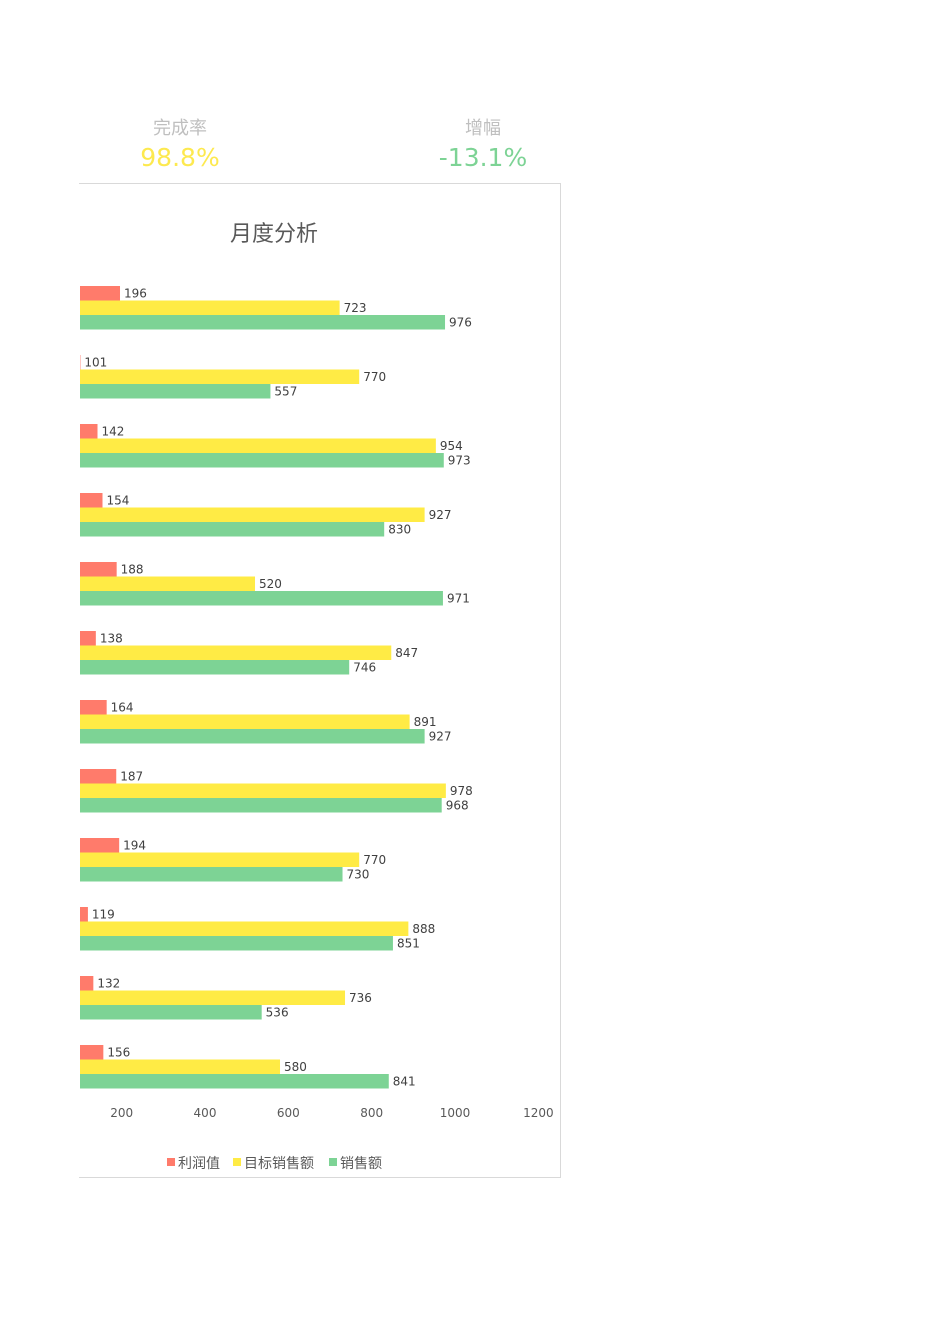 Image resolution: width=950 pixels, height=1344 pixels. I want to click on data-label: 119, so click(103, 915).